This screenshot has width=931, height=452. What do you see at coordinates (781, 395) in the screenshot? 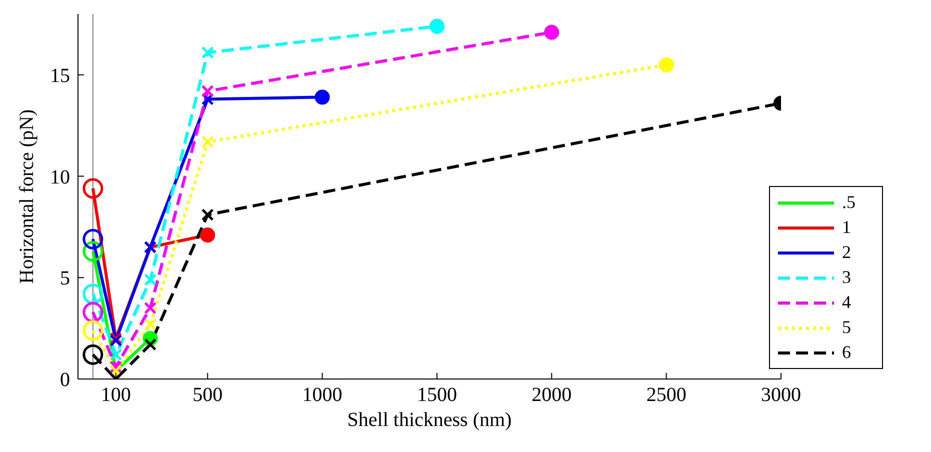
I see `x-tick-label: 3000` at bounding box center [781, 395].